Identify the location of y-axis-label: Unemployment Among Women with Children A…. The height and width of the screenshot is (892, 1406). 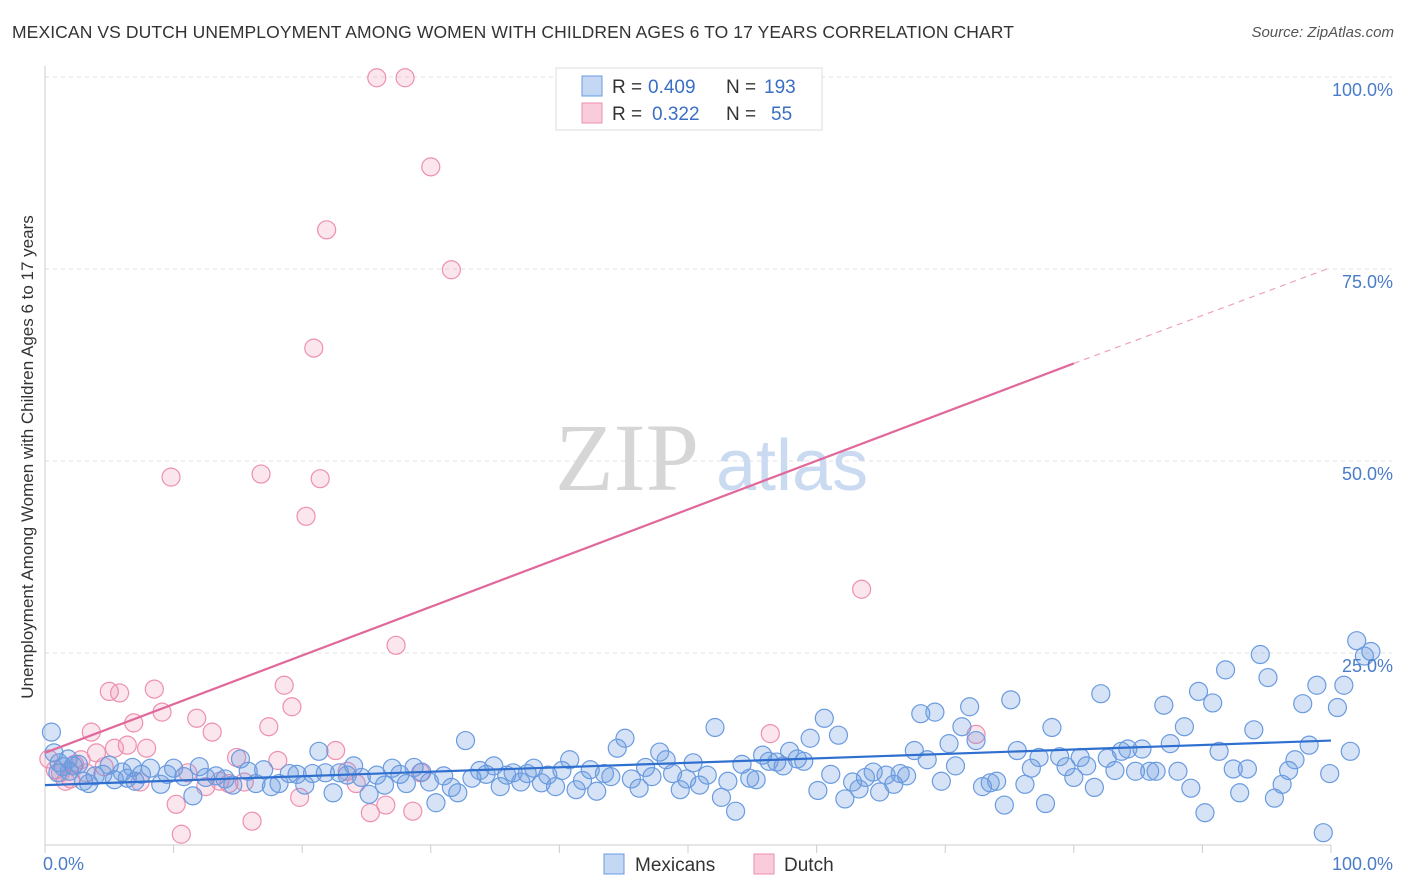
(27, 457).